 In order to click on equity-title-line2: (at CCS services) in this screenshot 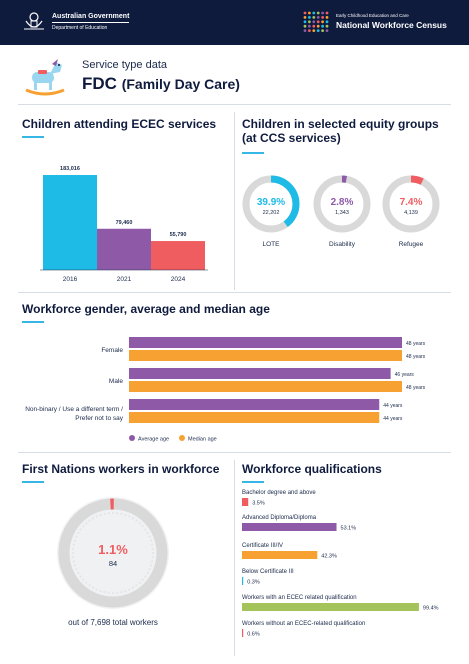, I will do `click(291, 138)`.